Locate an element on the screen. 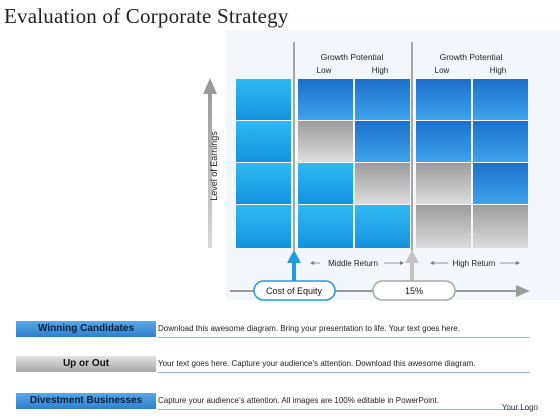  high-return-span is located at coordinates (475, 263).